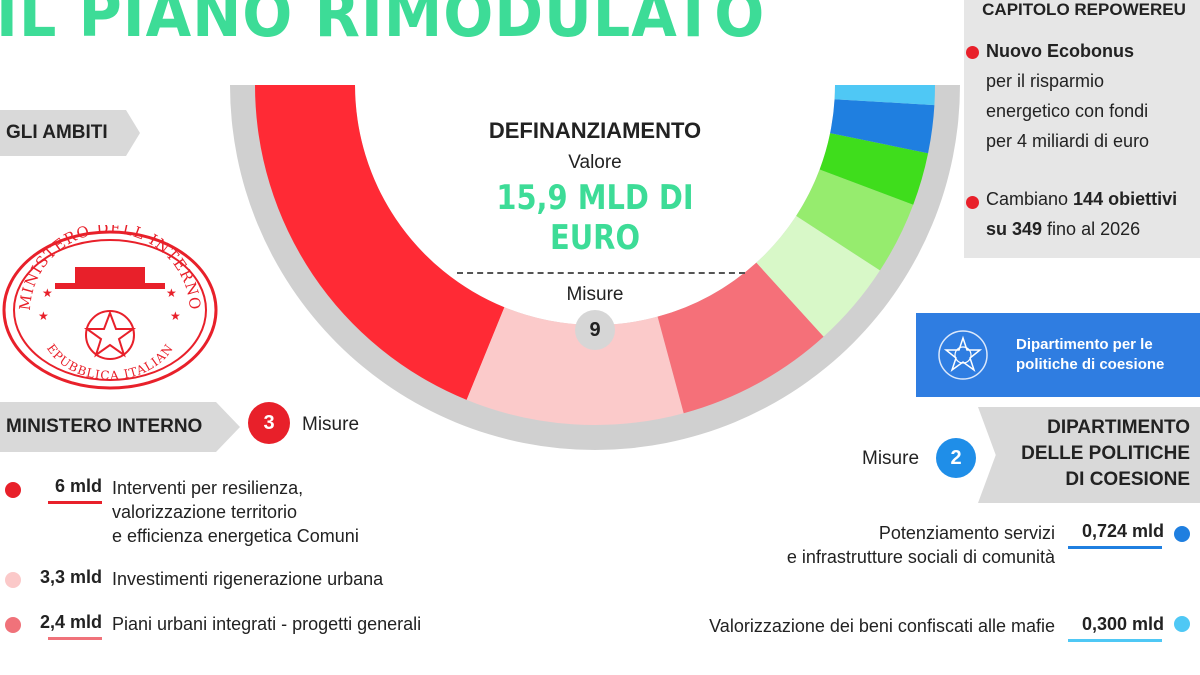  What do you see at coordinates (104, 426) in the screenshot?
I see `ministero-tag-label: MINISTERO INTERNO` at bounding box center [104, 426].